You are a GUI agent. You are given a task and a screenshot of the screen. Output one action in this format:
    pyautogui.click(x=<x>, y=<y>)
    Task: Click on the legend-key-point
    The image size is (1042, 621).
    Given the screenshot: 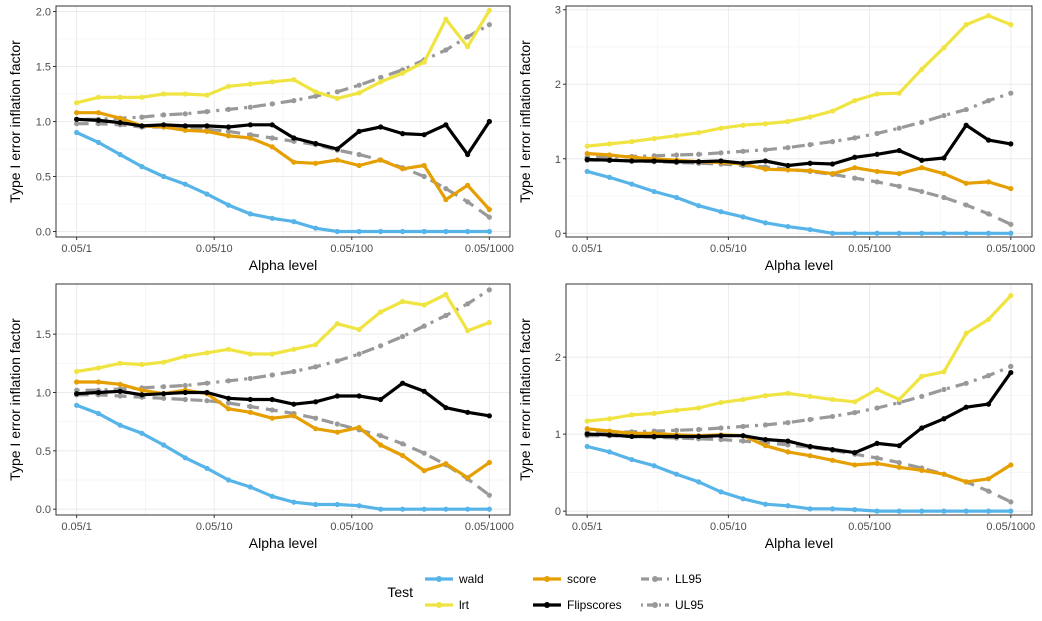 What is the action you would take?
    pyautogui.click(x=547, y=579)
    